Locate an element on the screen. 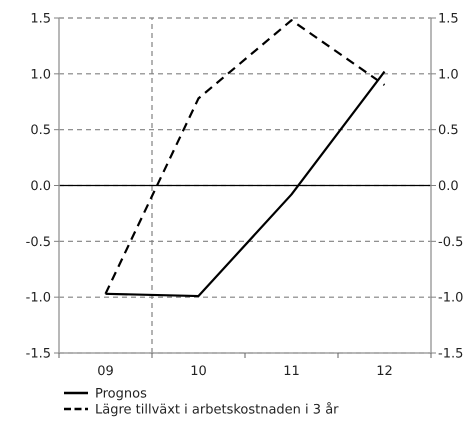 The height and width of the screenshot is (423, 472). y-tick-label: 0.0 is located at coordinates (40, 186).